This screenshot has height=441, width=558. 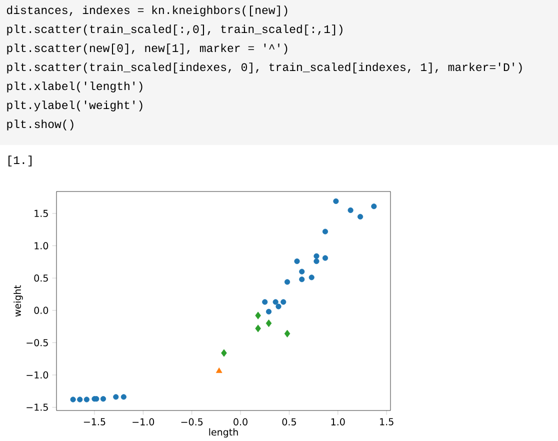 I want to click on x-tick-label: −1.5, so click(x=95, y=422).